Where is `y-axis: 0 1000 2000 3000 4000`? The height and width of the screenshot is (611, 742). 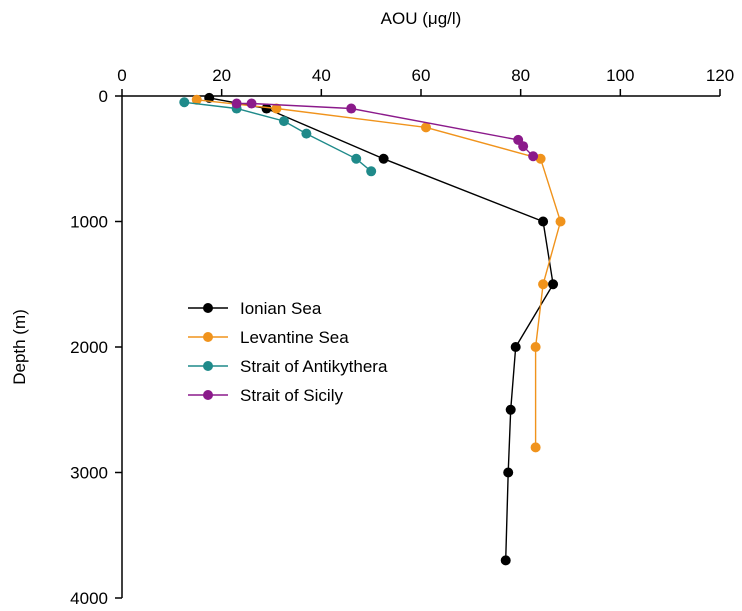
y-axis: 0 1000 2000 3000 4000 is located at coordinates (96, 347).